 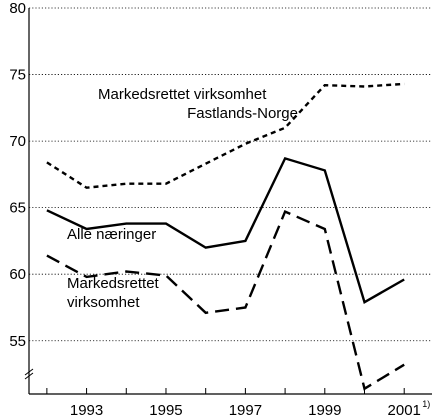 I want to click on y-tick-label-65: 65, so click(x=17, y=208).